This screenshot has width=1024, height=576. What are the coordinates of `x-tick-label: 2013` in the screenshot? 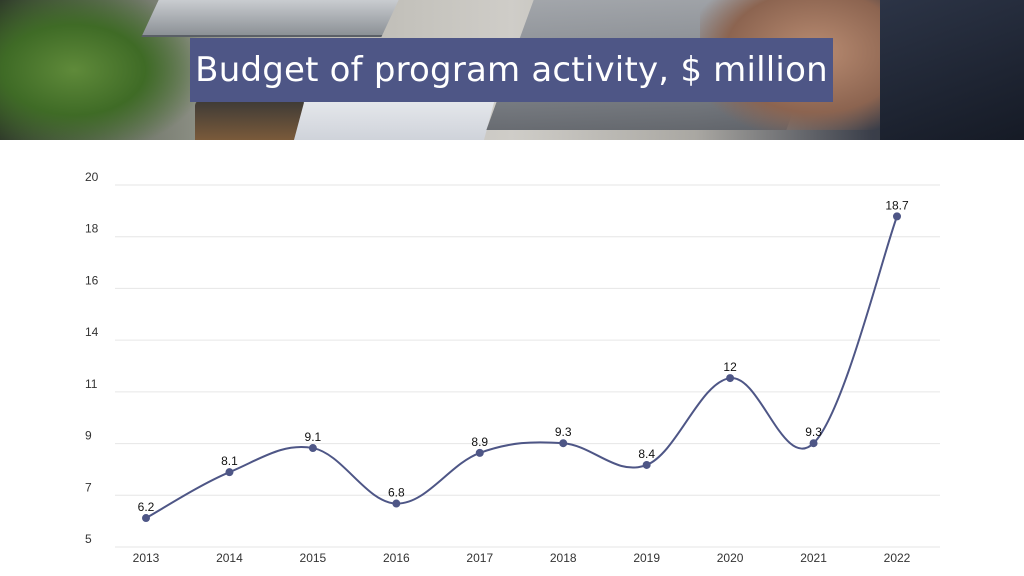 It's located at (146, 558).